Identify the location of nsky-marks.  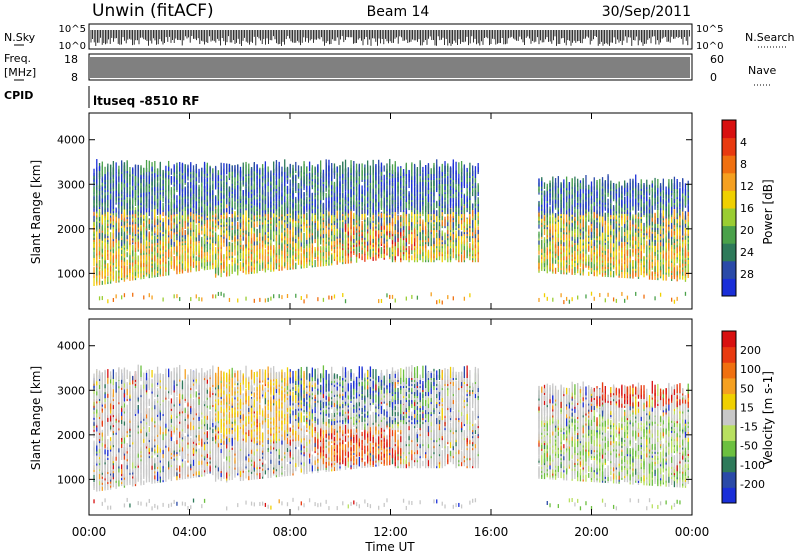
(390, 38).